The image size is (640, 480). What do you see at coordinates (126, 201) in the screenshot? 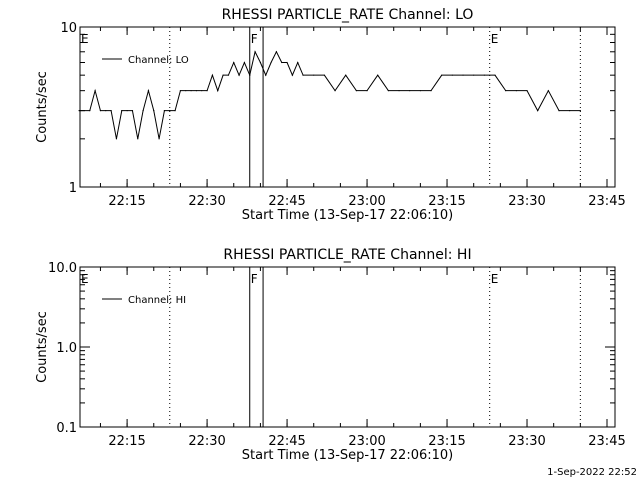
I see `x-tick-label-0-0: 22:15` at bounding box center [126, 201].